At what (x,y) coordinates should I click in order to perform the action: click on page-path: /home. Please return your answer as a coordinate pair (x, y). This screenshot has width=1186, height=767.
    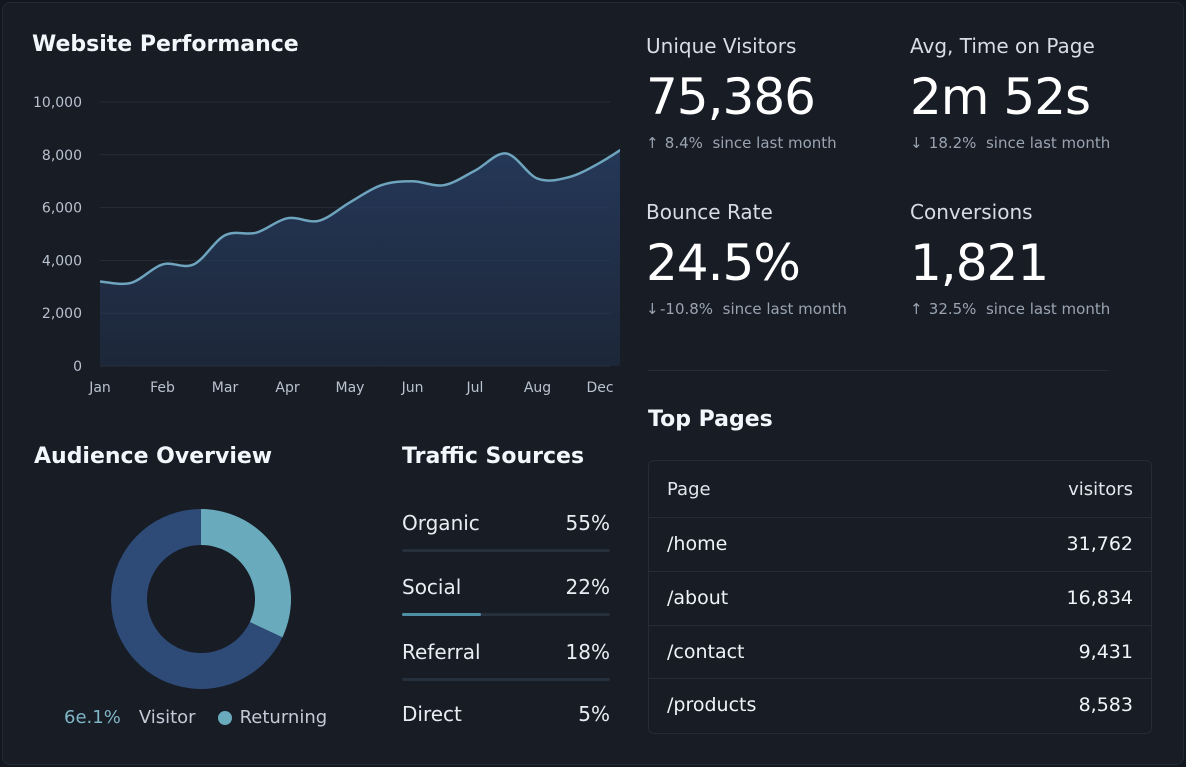
    Looking at the image, I should click on (697, 544).